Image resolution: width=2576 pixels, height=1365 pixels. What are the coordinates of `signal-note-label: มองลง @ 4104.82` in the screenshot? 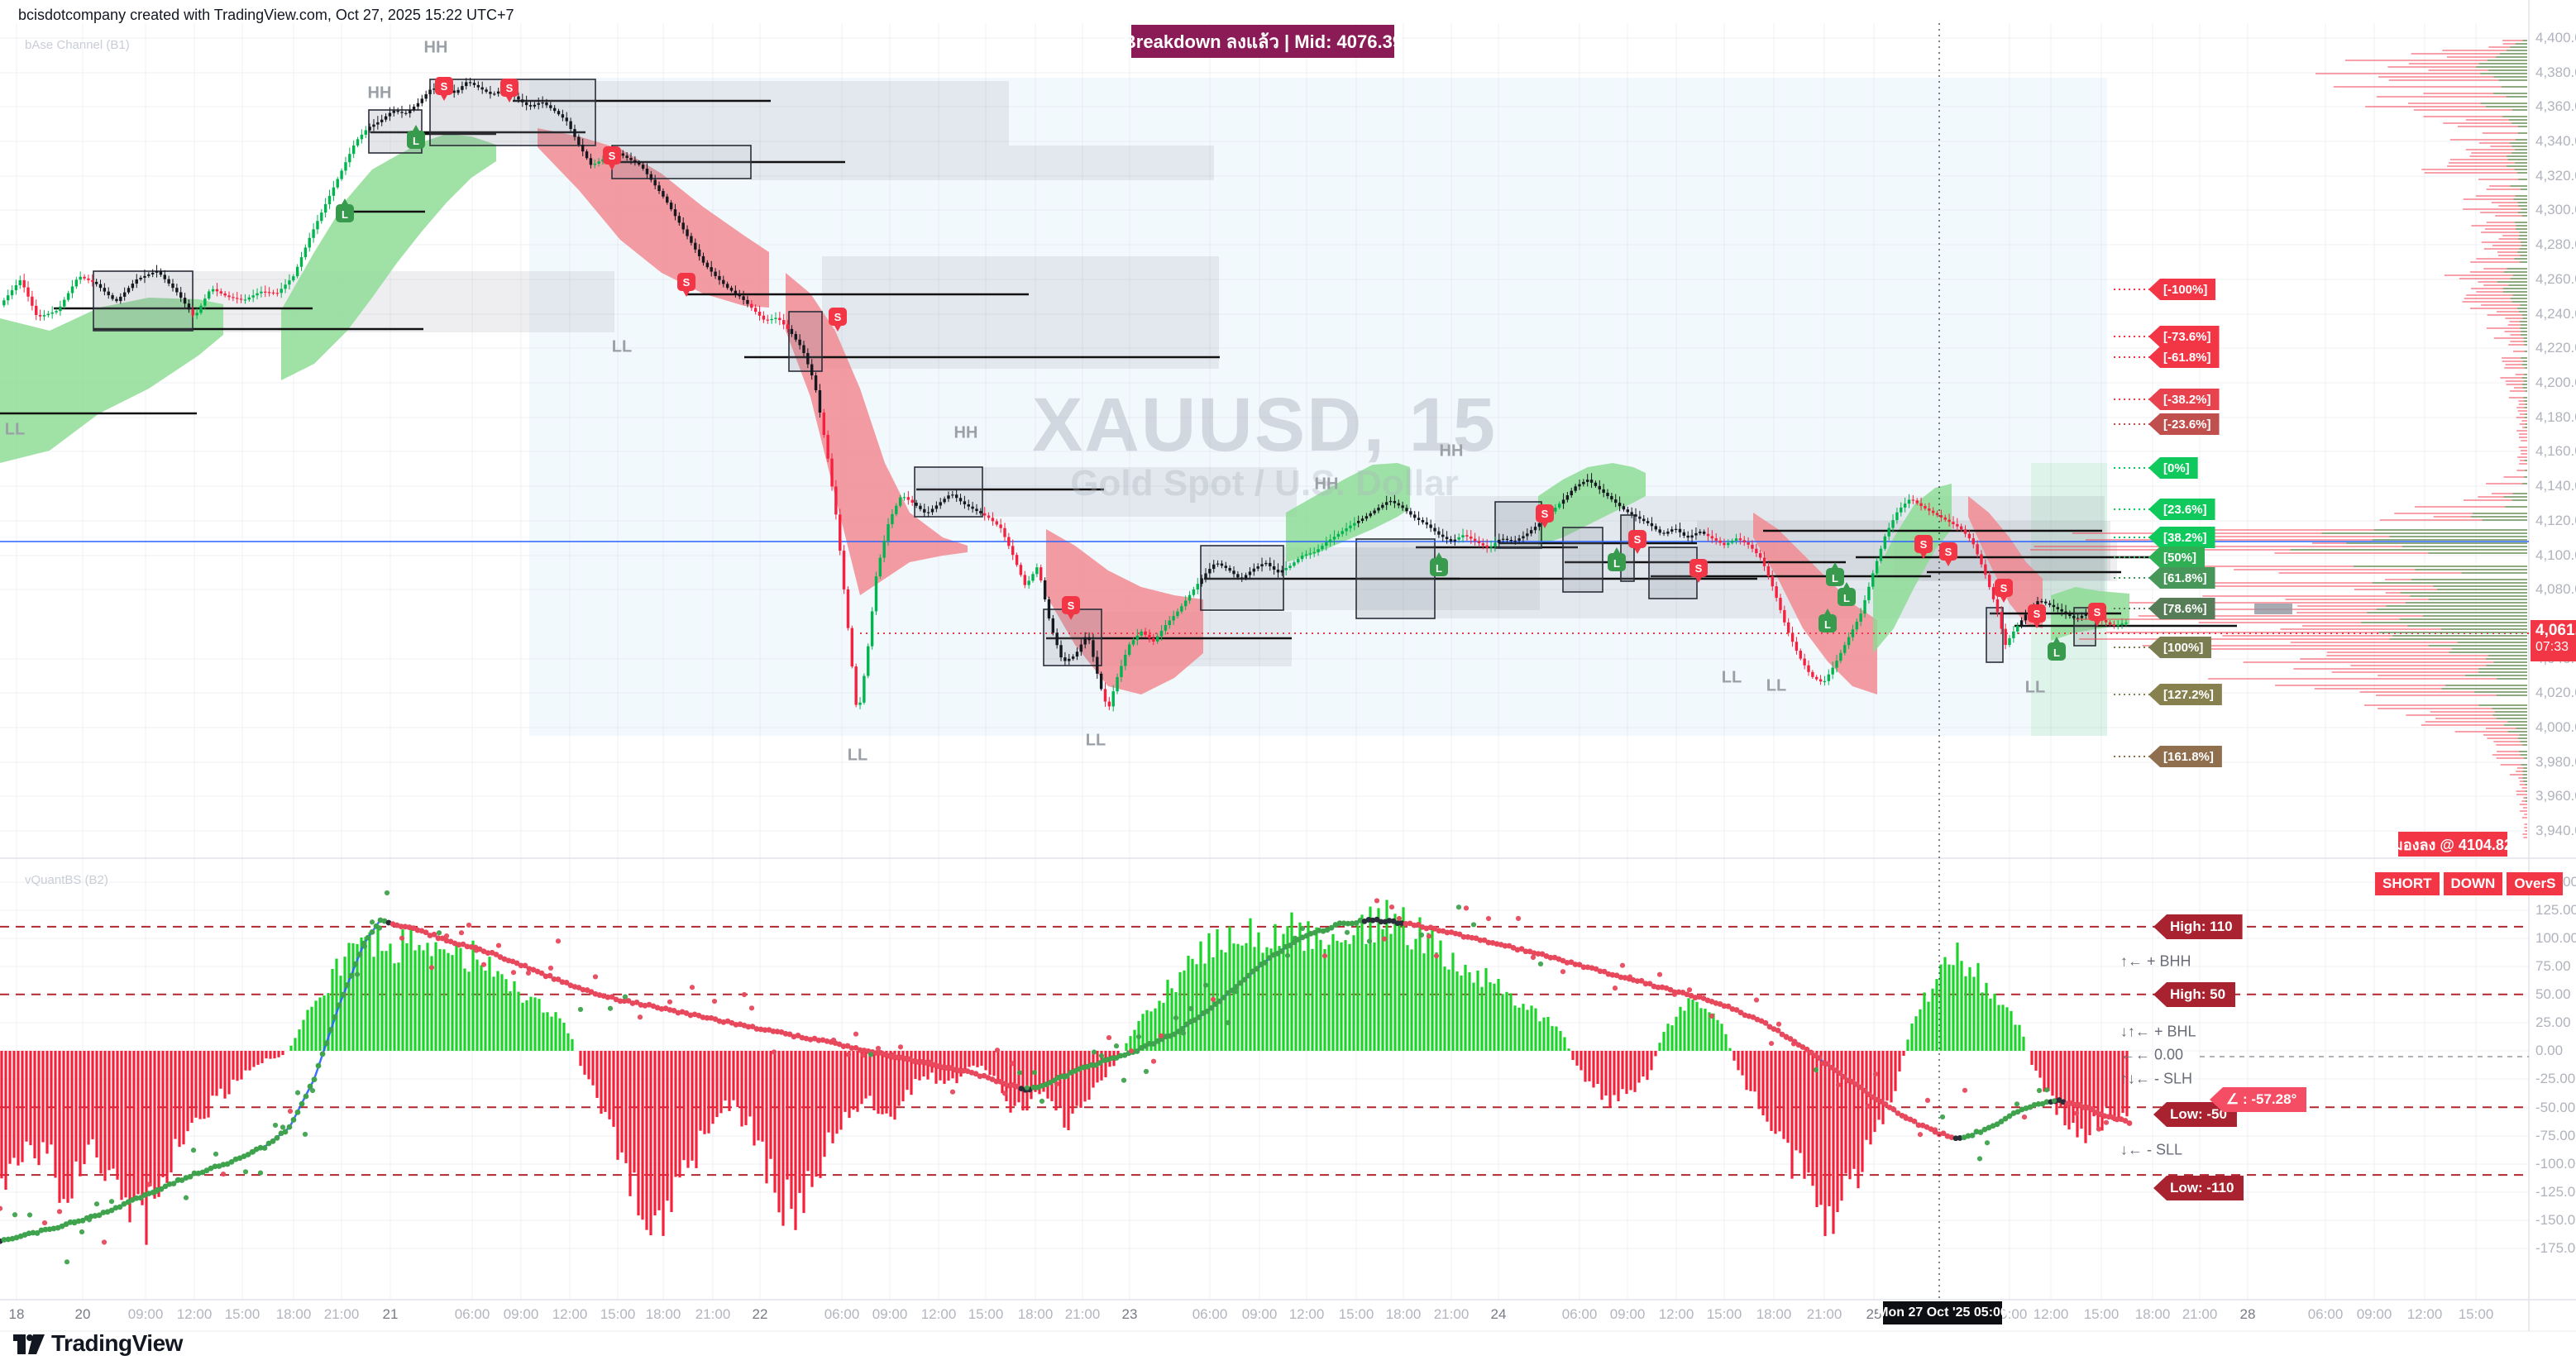 It's located at (2452, 844).